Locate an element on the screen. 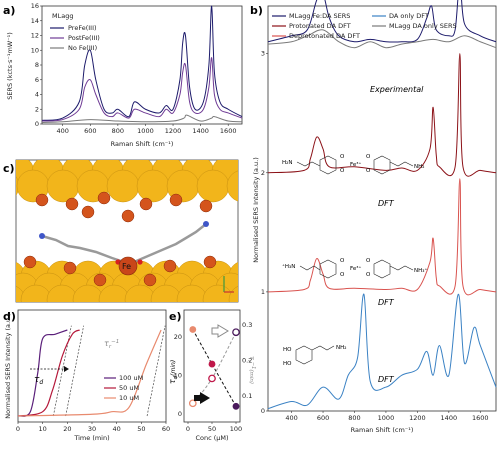 This screenshot has height=449, width=500. gold-layer-bottom is located at coordinates (136, 281).